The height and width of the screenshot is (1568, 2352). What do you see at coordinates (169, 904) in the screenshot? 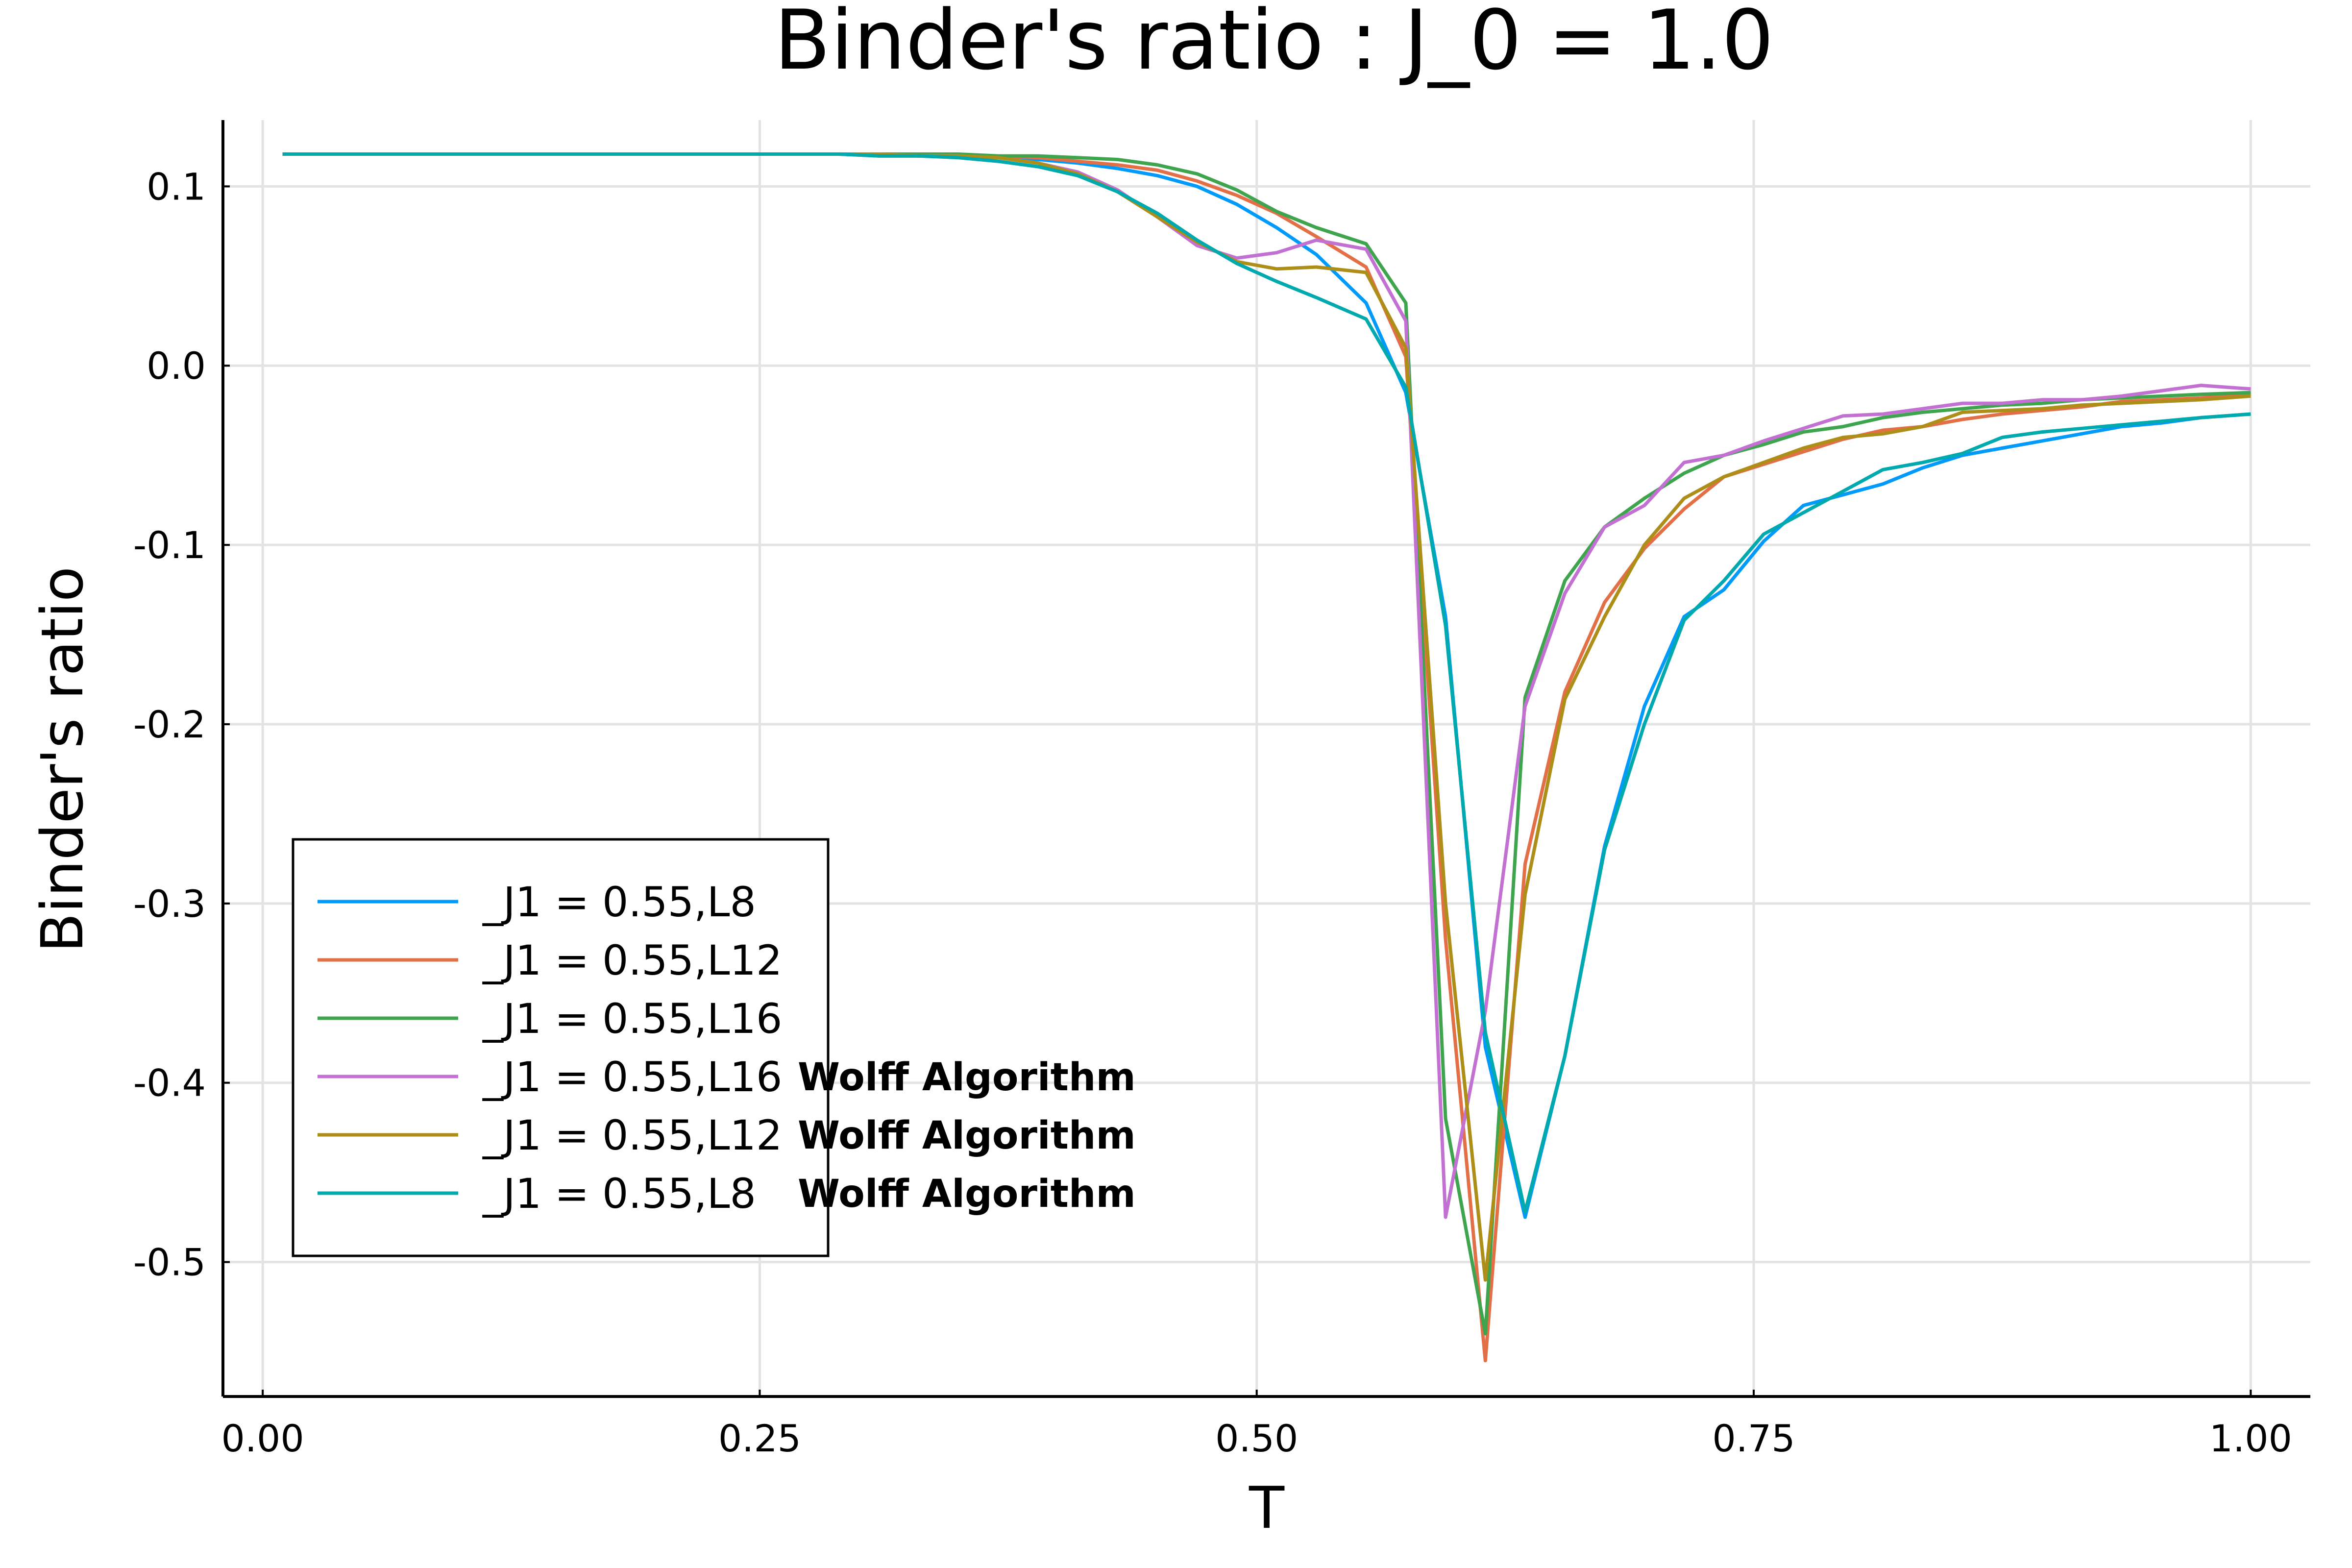
I see `y-tick-label: -0.3` at bounding box center [169, 904].